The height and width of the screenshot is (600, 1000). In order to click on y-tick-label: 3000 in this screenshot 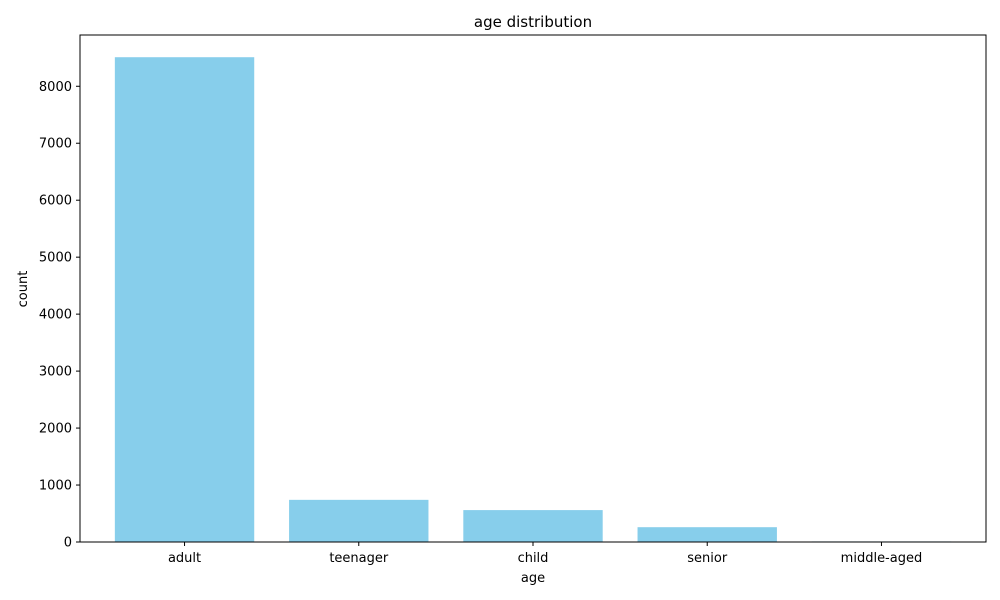, I will do `click(55, 372)`.